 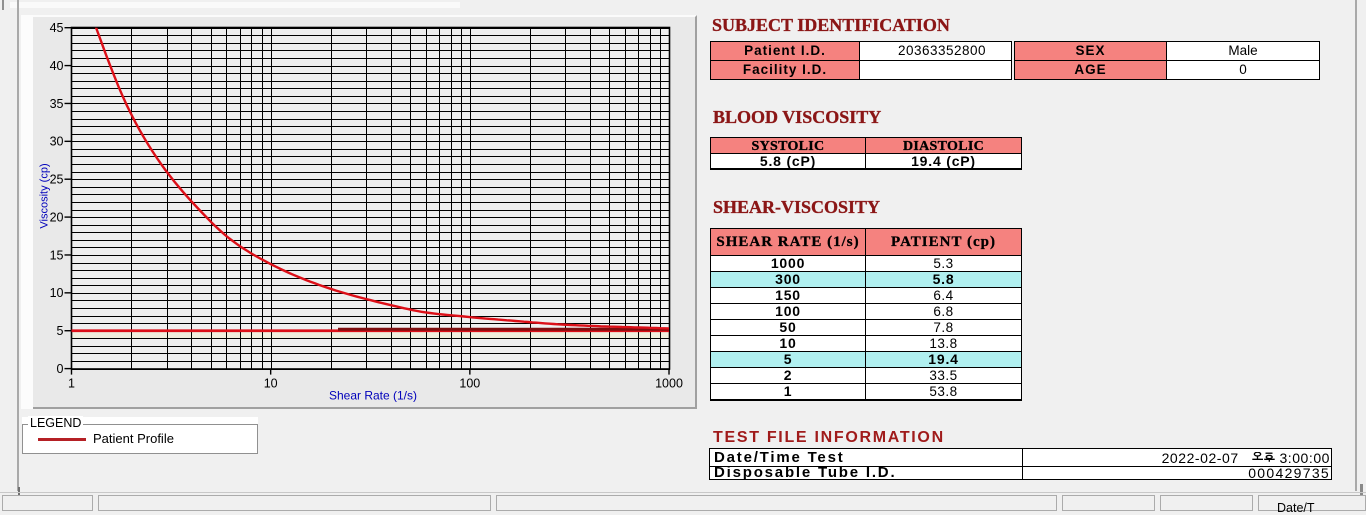 What do you see at coordinates (669, 384) in the screenshot?
I see `svg-text: 1000` at bounding box center [669, 384].